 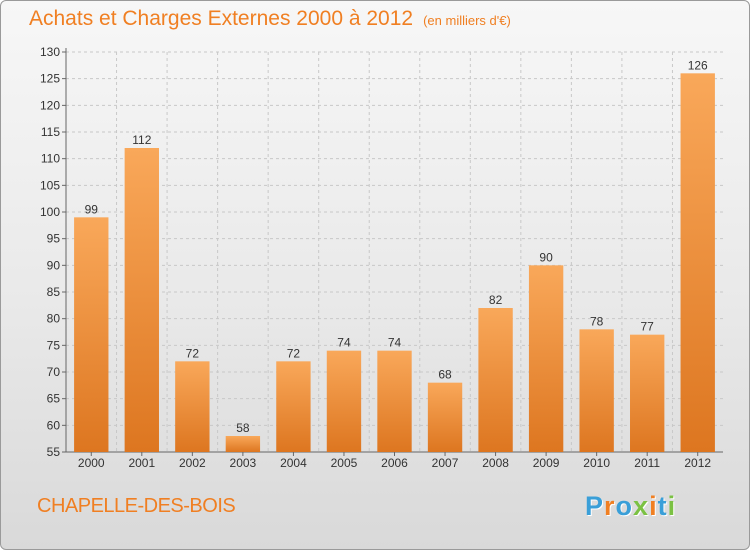 What do you see at coordinates (546, 257) in the screenshot?
I see `data-label: 90` at bounding box center [546, 257].